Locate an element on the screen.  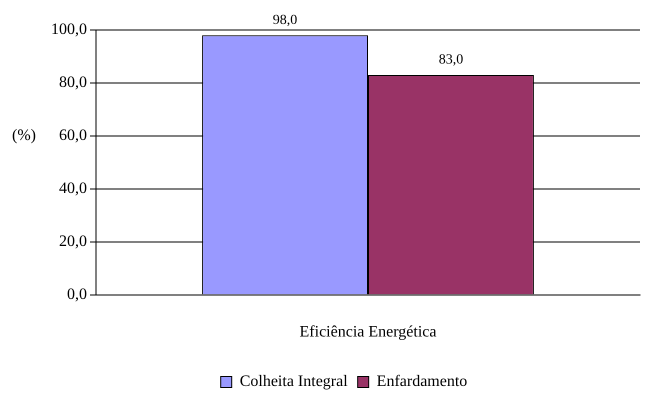
legend-label: Colheita Integral is located at coordinates (294, 381).